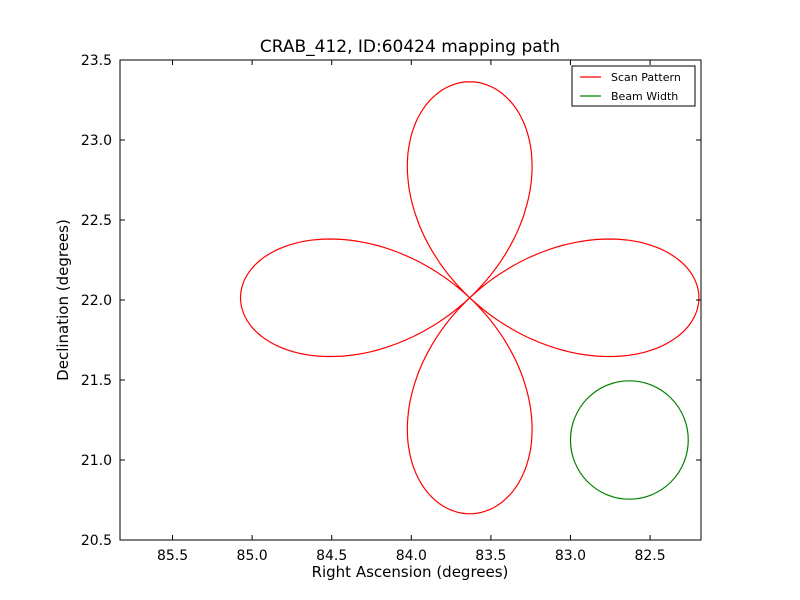  Describe the element at coordinates (96, 301) in the screenshot. I see `y-tick-label: 22.0` at that location.